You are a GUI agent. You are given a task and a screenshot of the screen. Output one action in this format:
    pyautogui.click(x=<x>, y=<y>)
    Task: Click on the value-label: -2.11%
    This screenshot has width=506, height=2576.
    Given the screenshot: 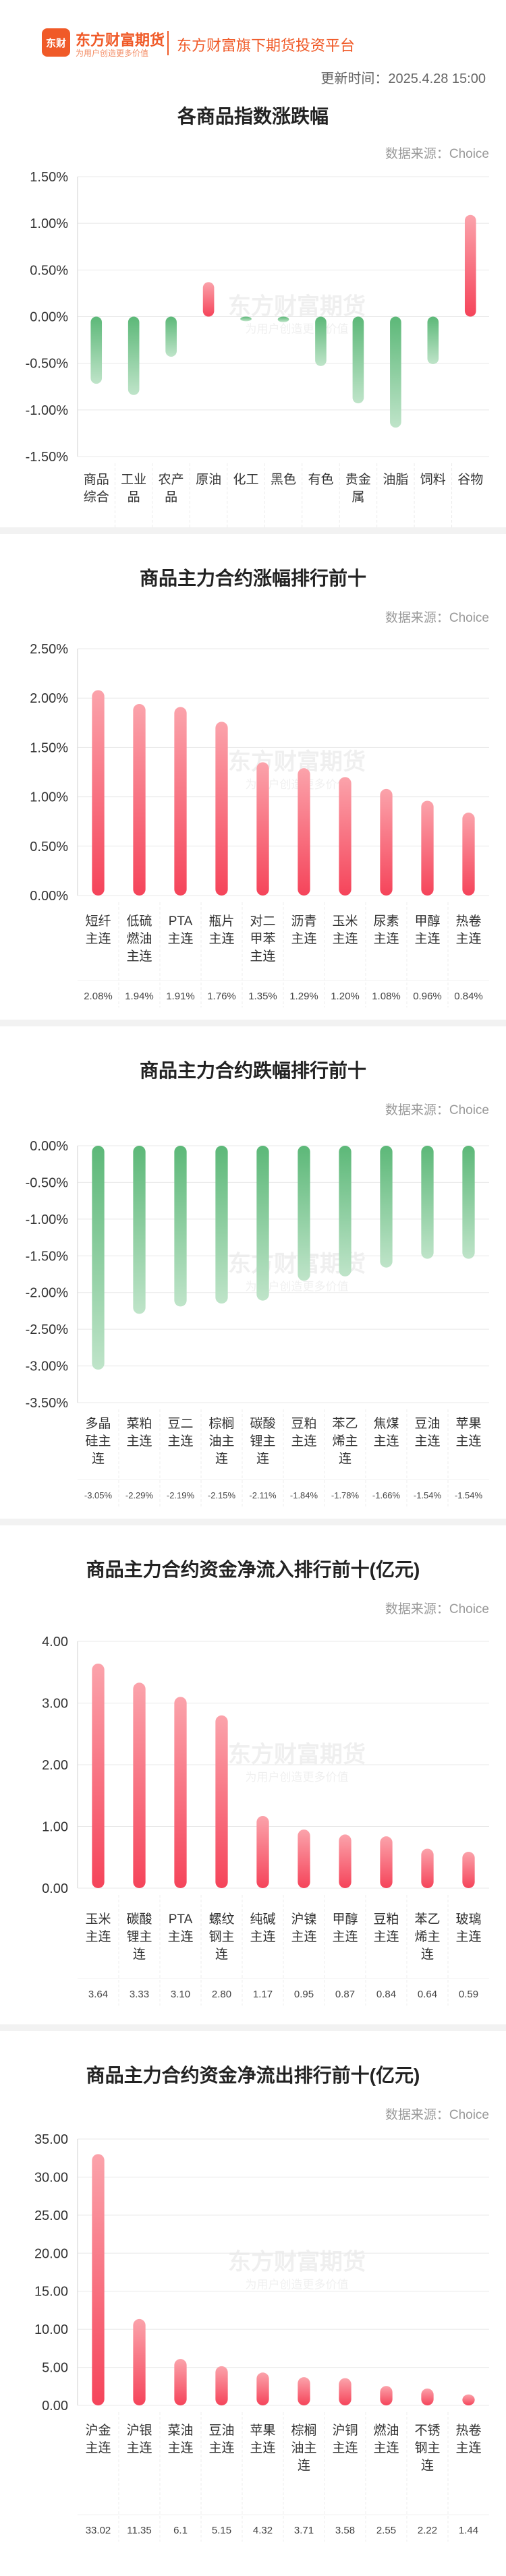 What is the action you would take?
    pyautogui.click(x=263, y=1495)
    